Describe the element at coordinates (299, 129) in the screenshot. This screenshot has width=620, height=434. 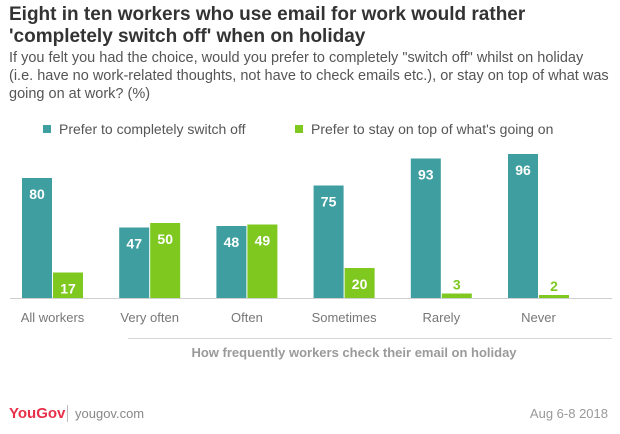
I see `legend-swatch-stay-on-top` at that location.